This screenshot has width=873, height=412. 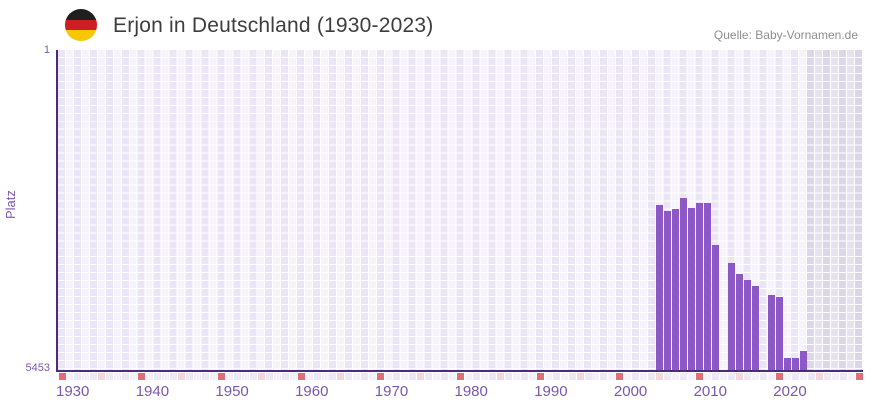 I want to click on bar-2008, so click(x=684, y=283).